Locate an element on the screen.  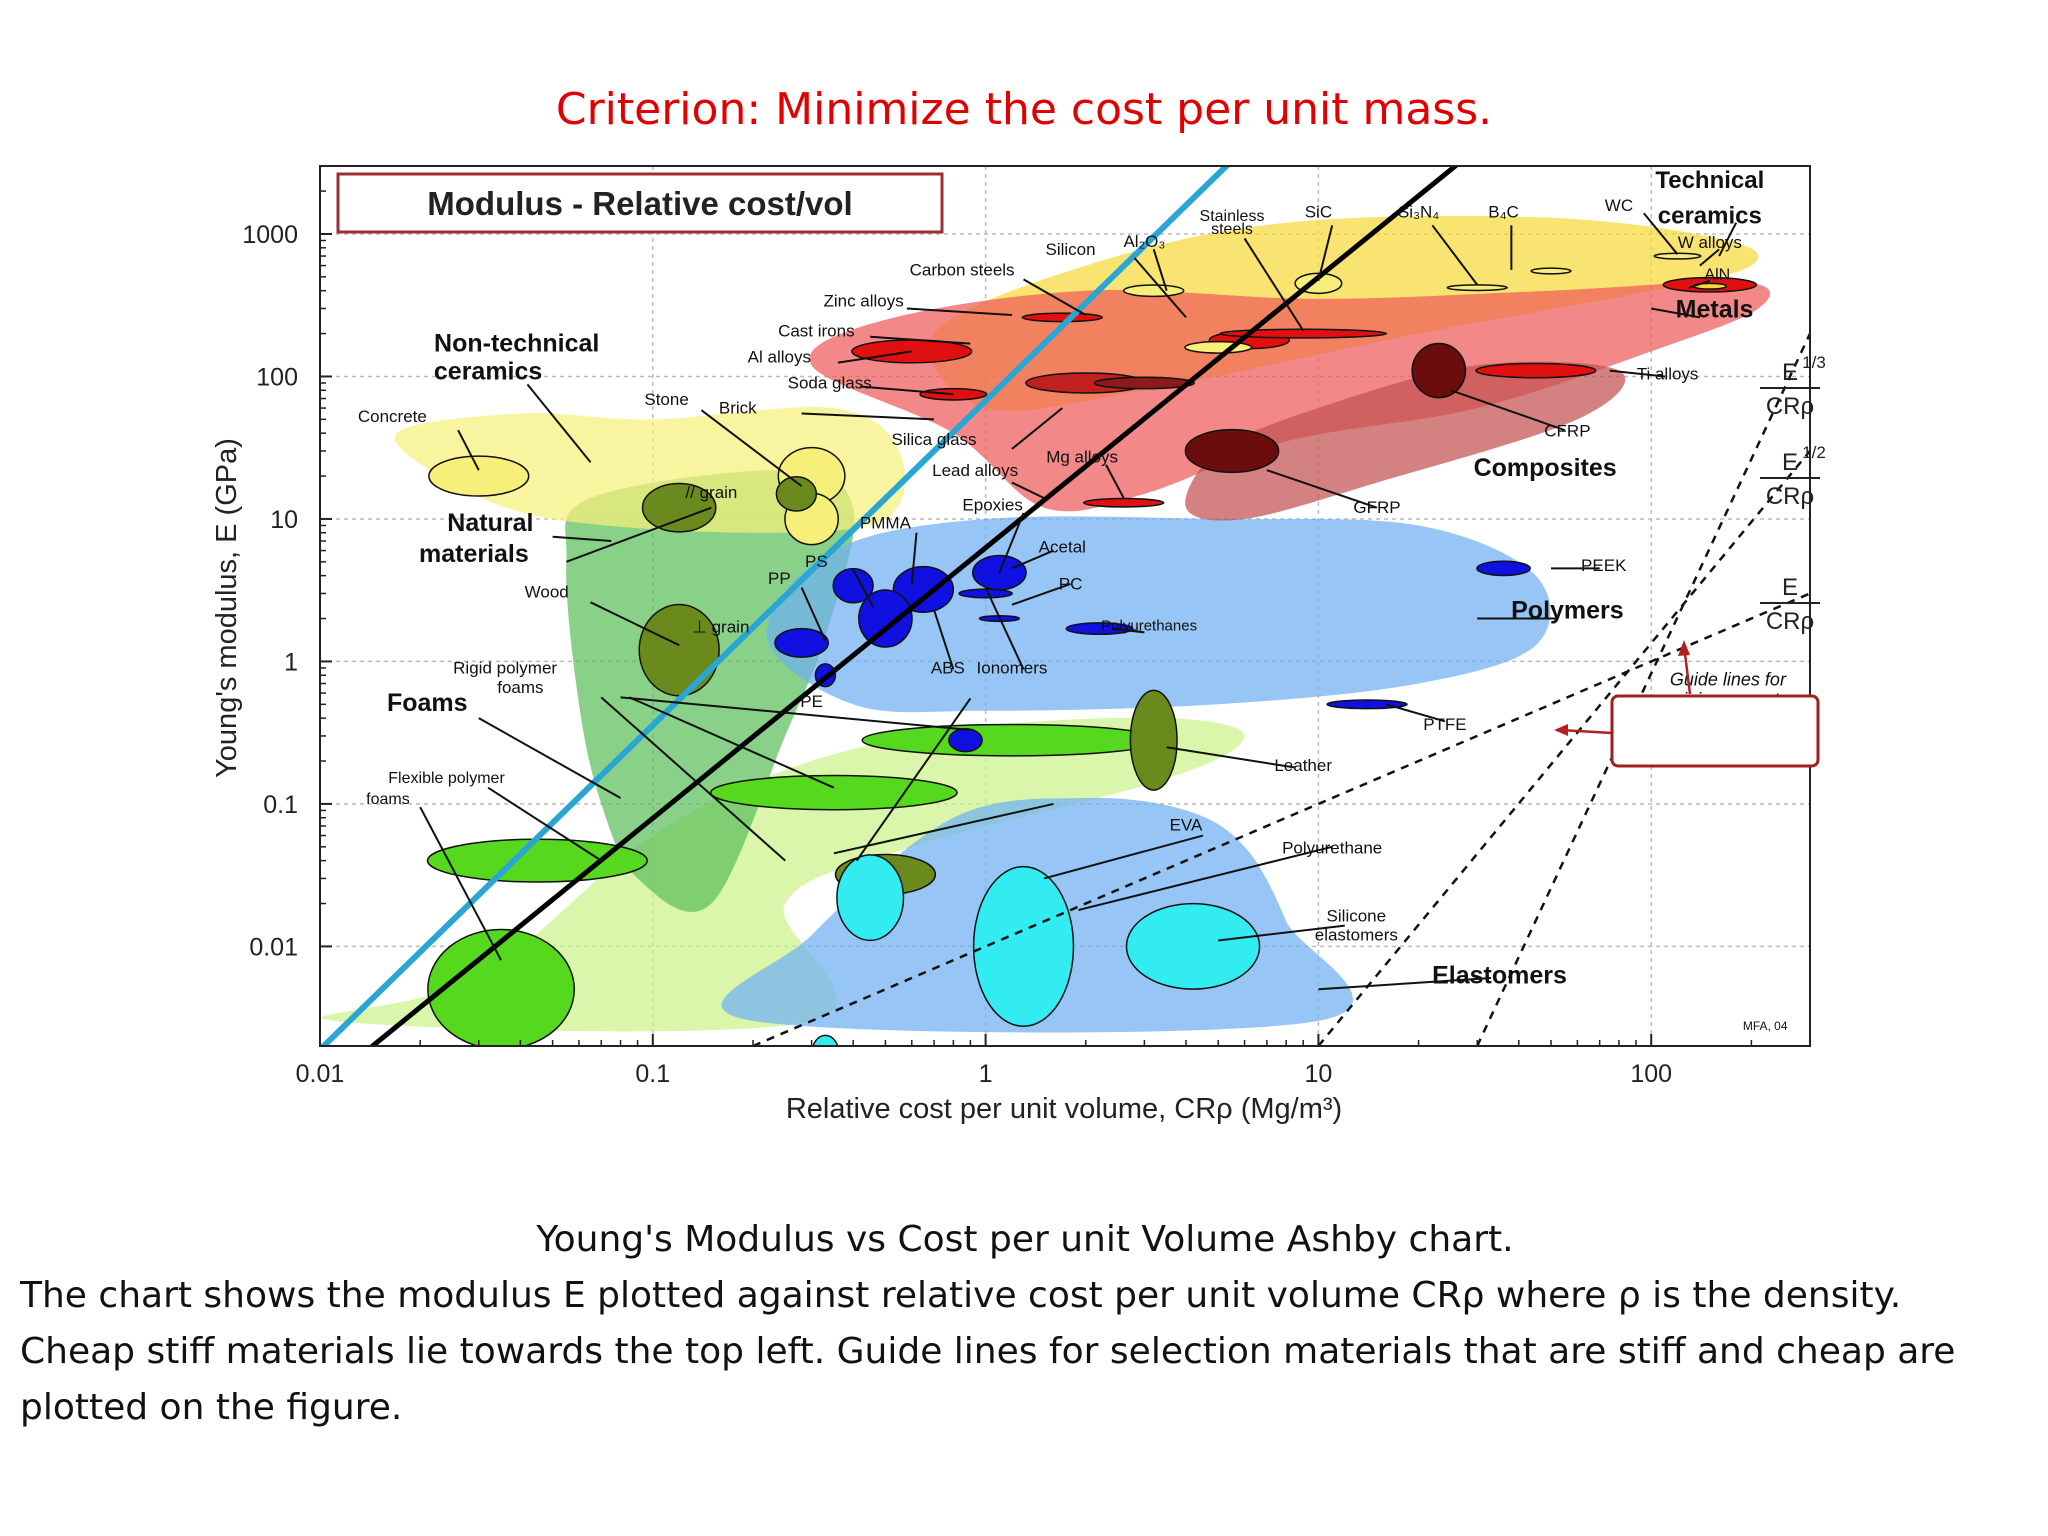
material-label: Soda glass is located at coordinates (830, 383).